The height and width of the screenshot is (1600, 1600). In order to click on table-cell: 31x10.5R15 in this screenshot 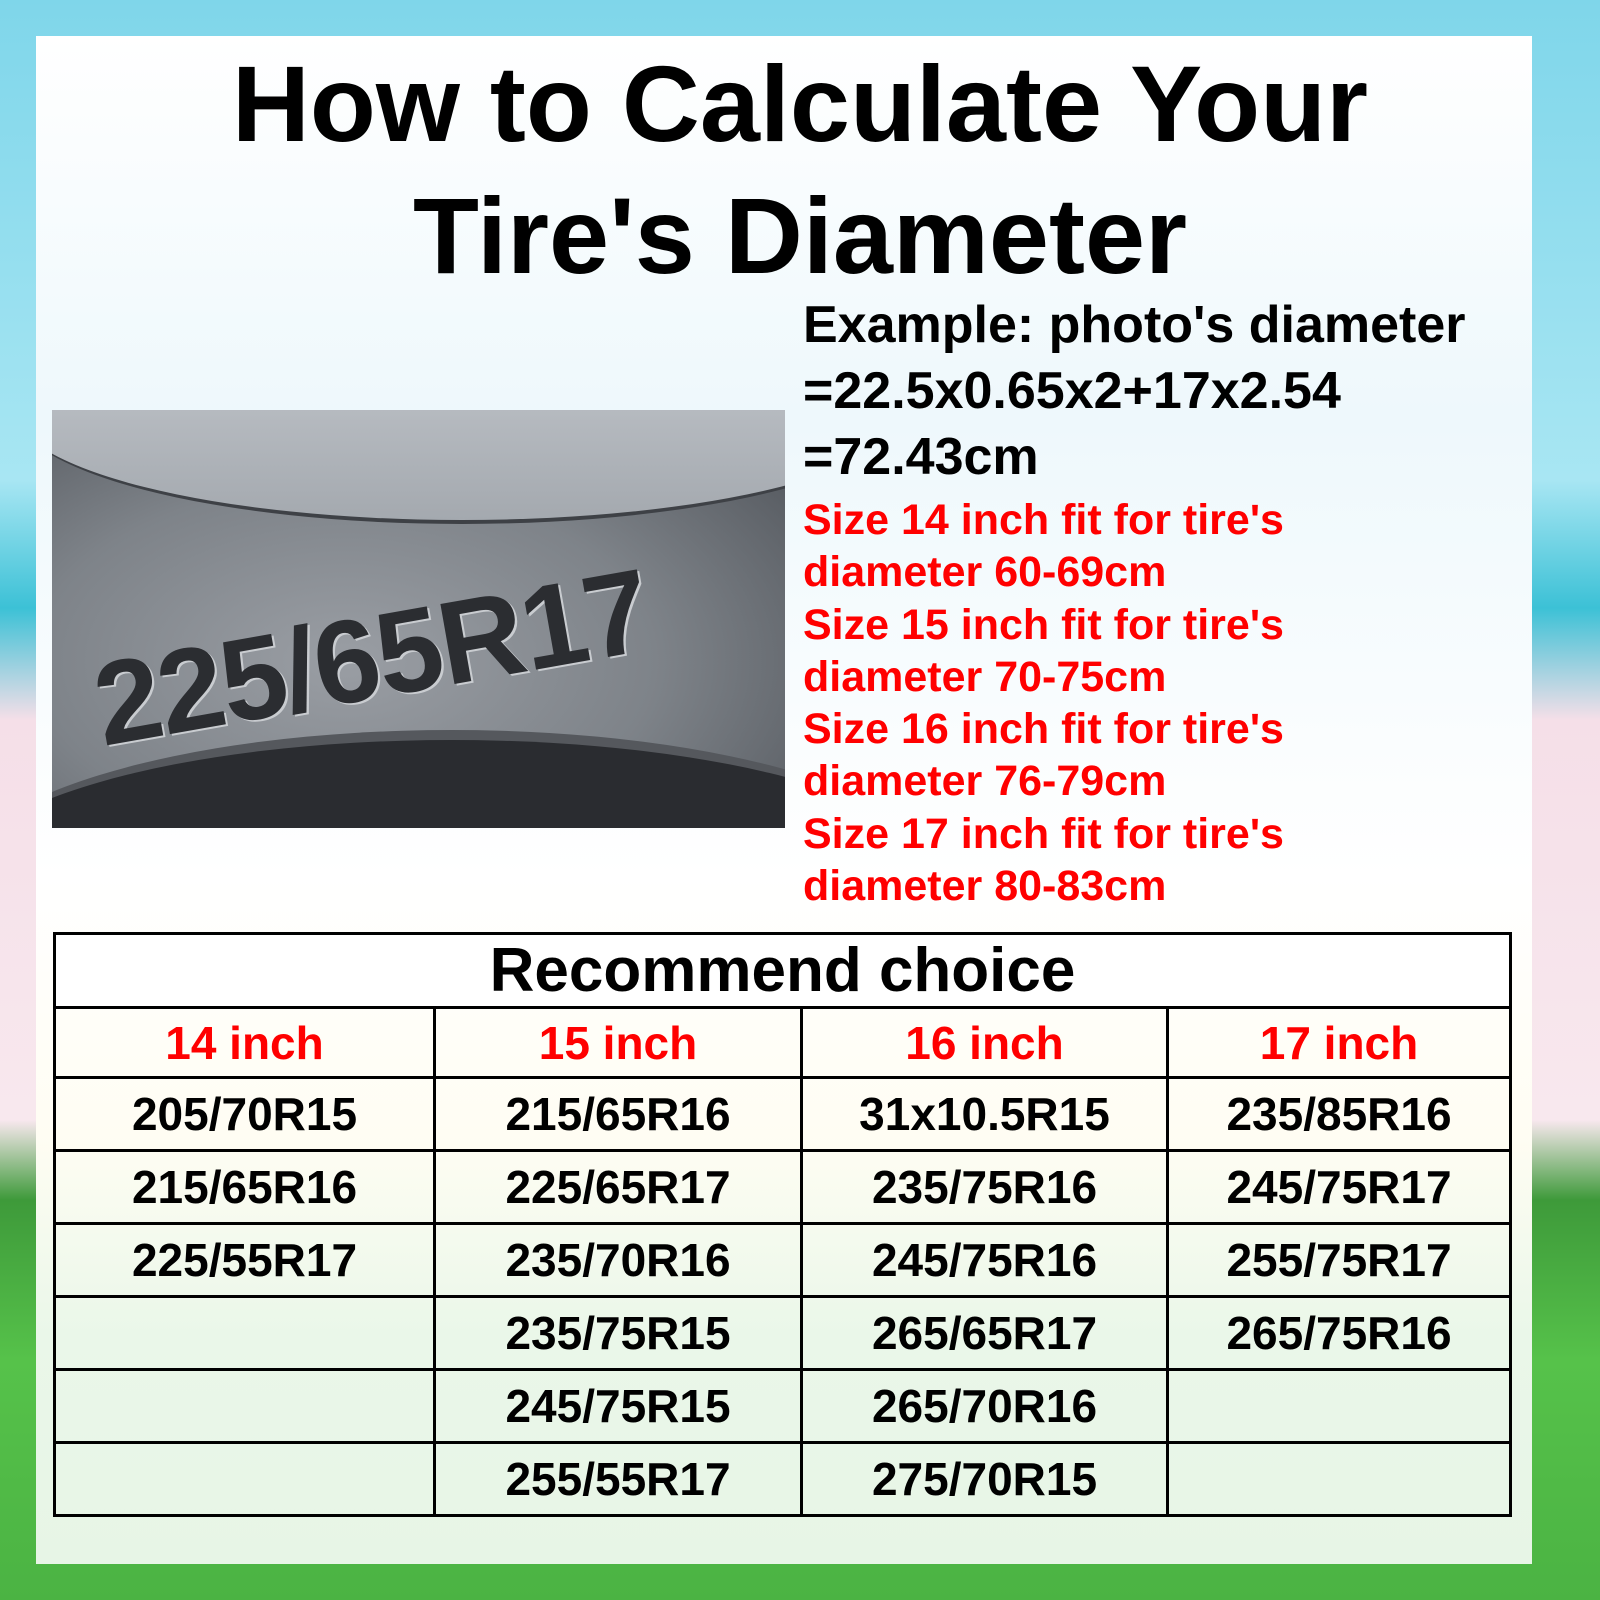, I will do `click(984, 1114)`.